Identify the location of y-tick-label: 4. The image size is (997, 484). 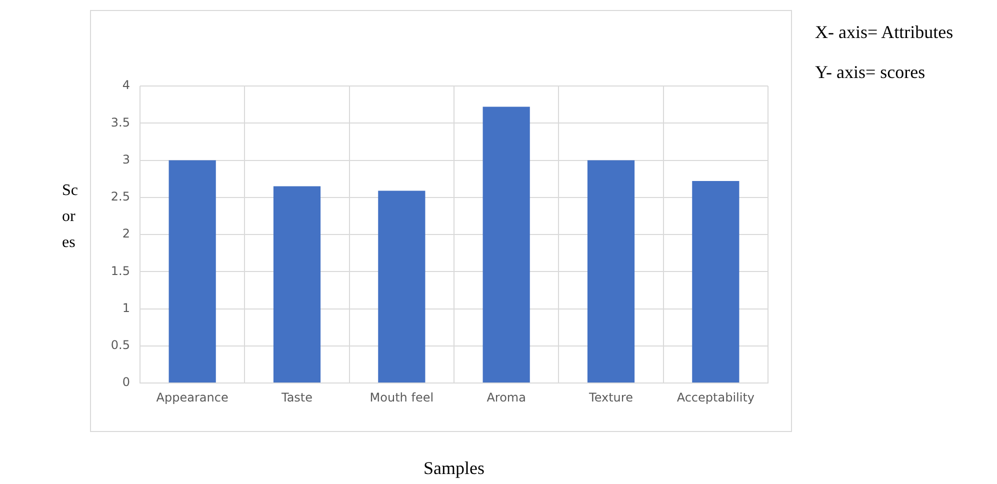
(126, 85).